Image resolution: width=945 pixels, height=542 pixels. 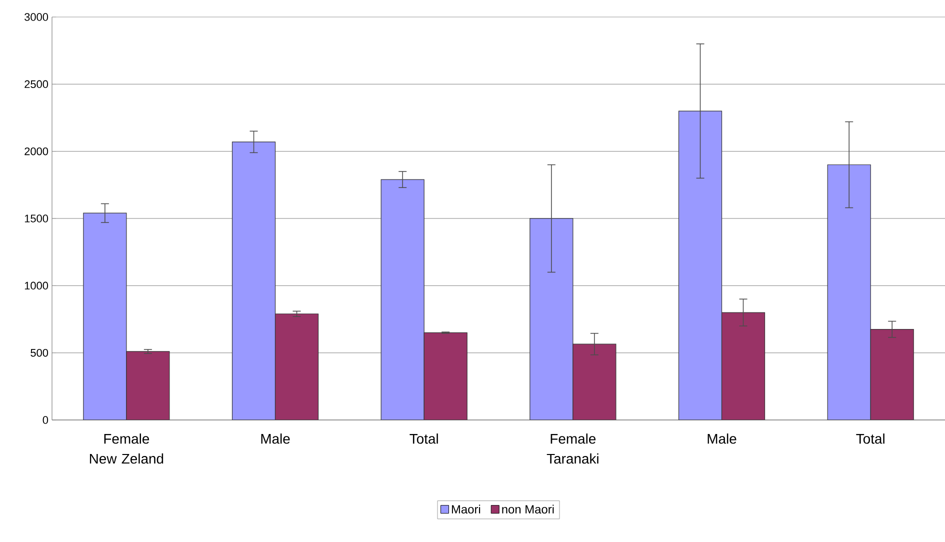 What do you see at coordinates (466, 509) in the screenshot?
I see `legend-label: Maori` at bounding box center [466, 509].